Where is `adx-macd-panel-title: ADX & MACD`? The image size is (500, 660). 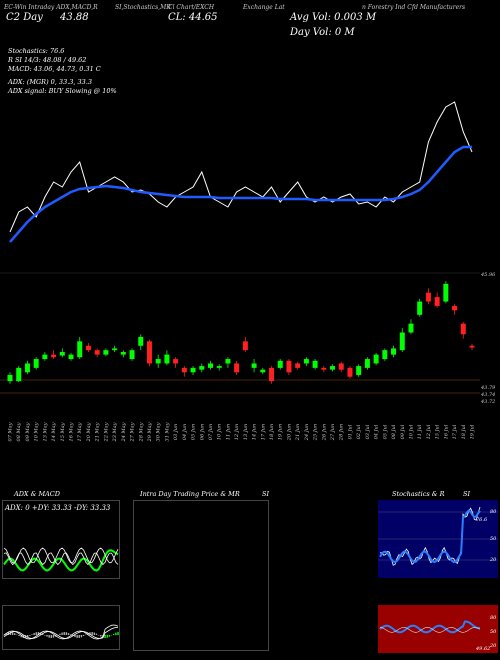 adx-macd-panel-title: ADX & MACD is located at coordinates (37, 494).